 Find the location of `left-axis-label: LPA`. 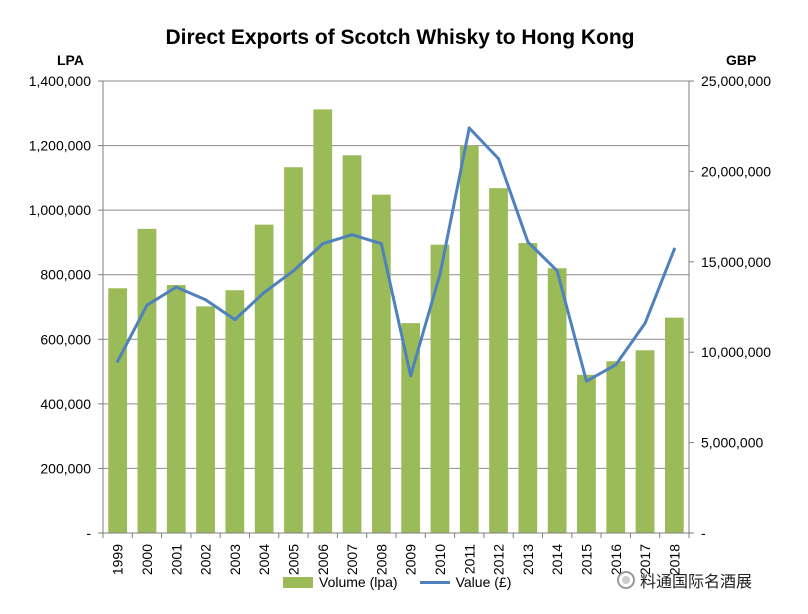

left-axis-label: LPA is located at coordinates (70, 60).